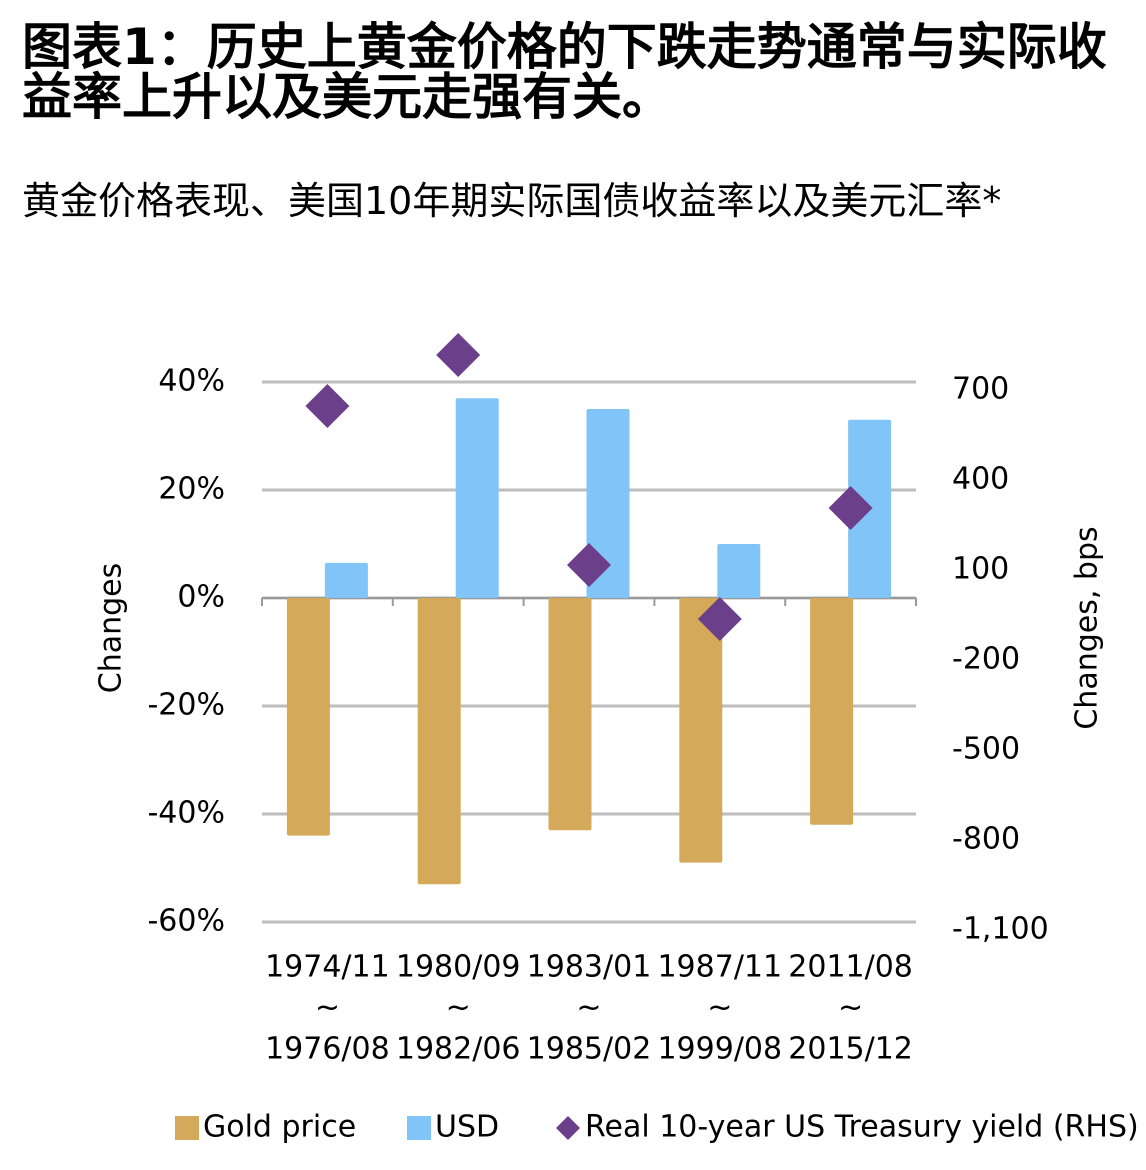 The width and height of the screenshot is (1146, 1170). I want to click on y2-tick-label: -1,100, so click(1000, 929).